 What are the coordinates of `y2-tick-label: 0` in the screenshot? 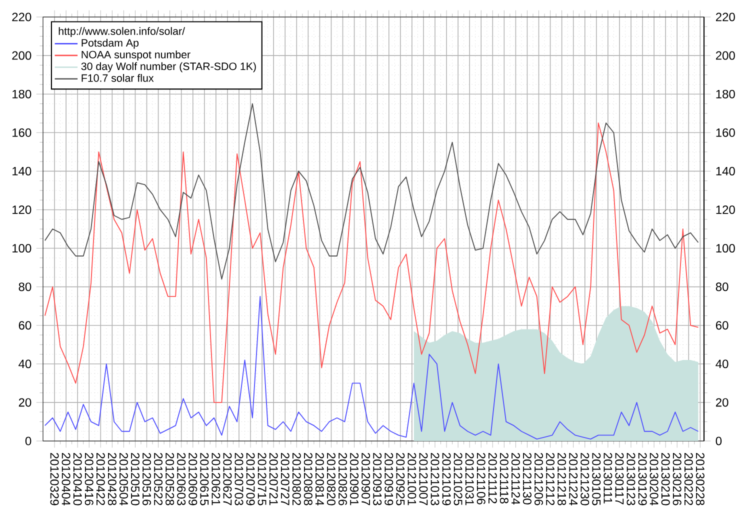 It's located at (28, 441).